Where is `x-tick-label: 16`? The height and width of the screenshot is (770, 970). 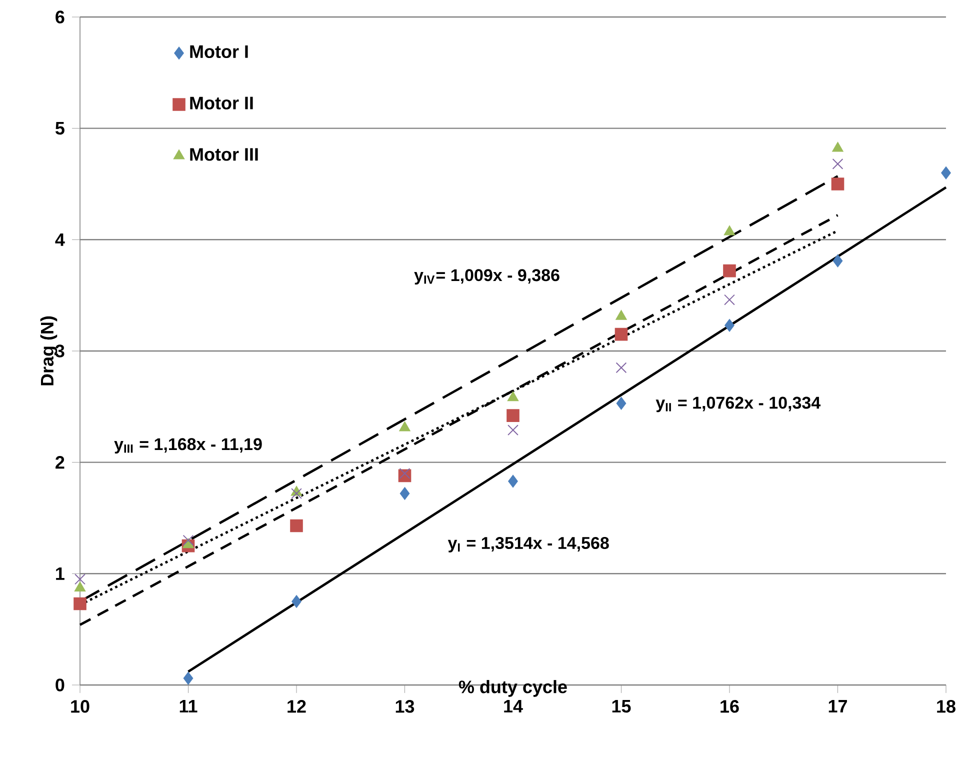
x-tick-label: 16 is located at coordinates (729, 706).